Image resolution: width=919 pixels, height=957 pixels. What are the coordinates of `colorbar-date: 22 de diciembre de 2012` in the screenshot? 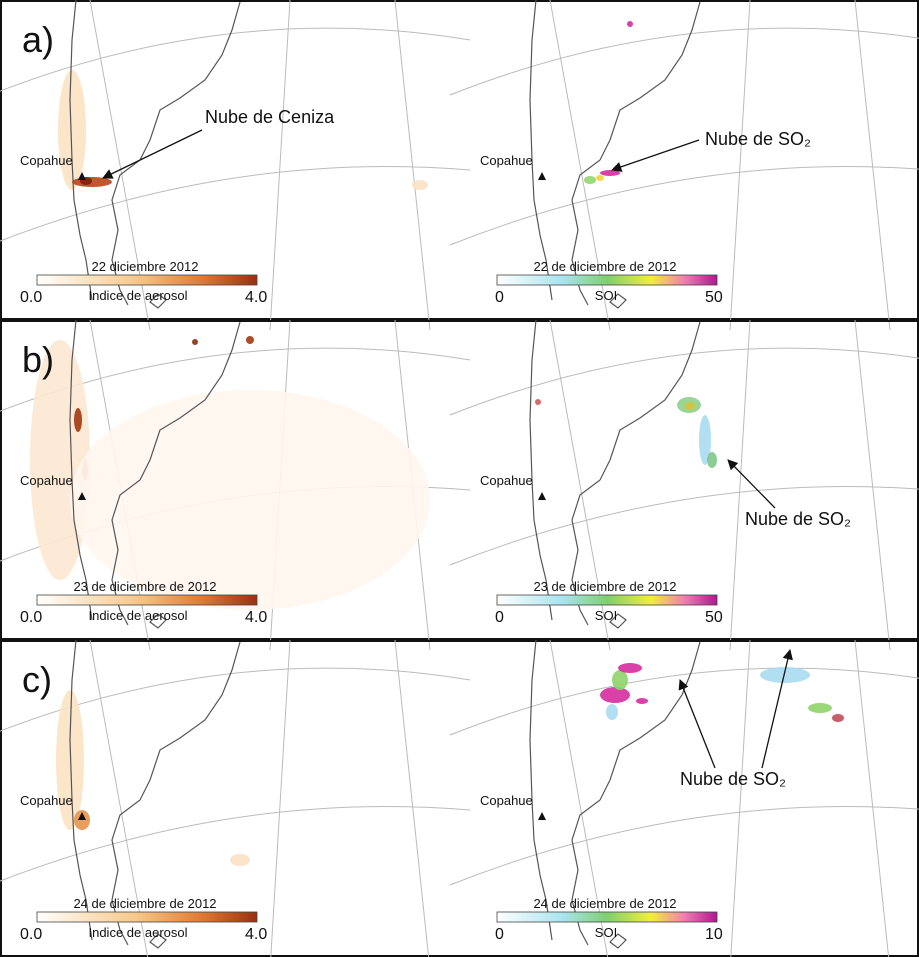 It's located at (604, 266).